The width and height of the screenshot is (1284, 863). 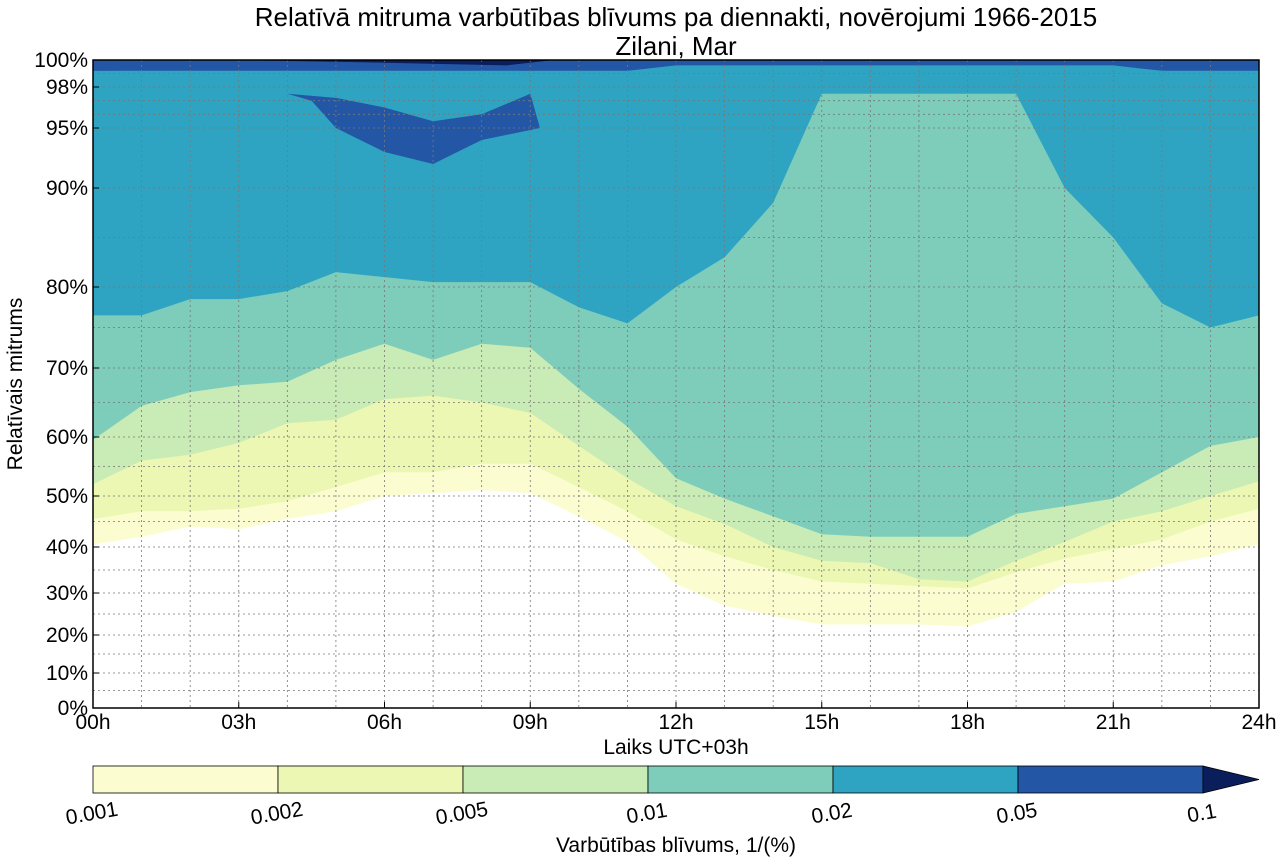 What do you see at coordinates (675, 747) in the screenshot?
I see `x-axis-label: Laiks UTC+03h` at bounding box center [675, 747].